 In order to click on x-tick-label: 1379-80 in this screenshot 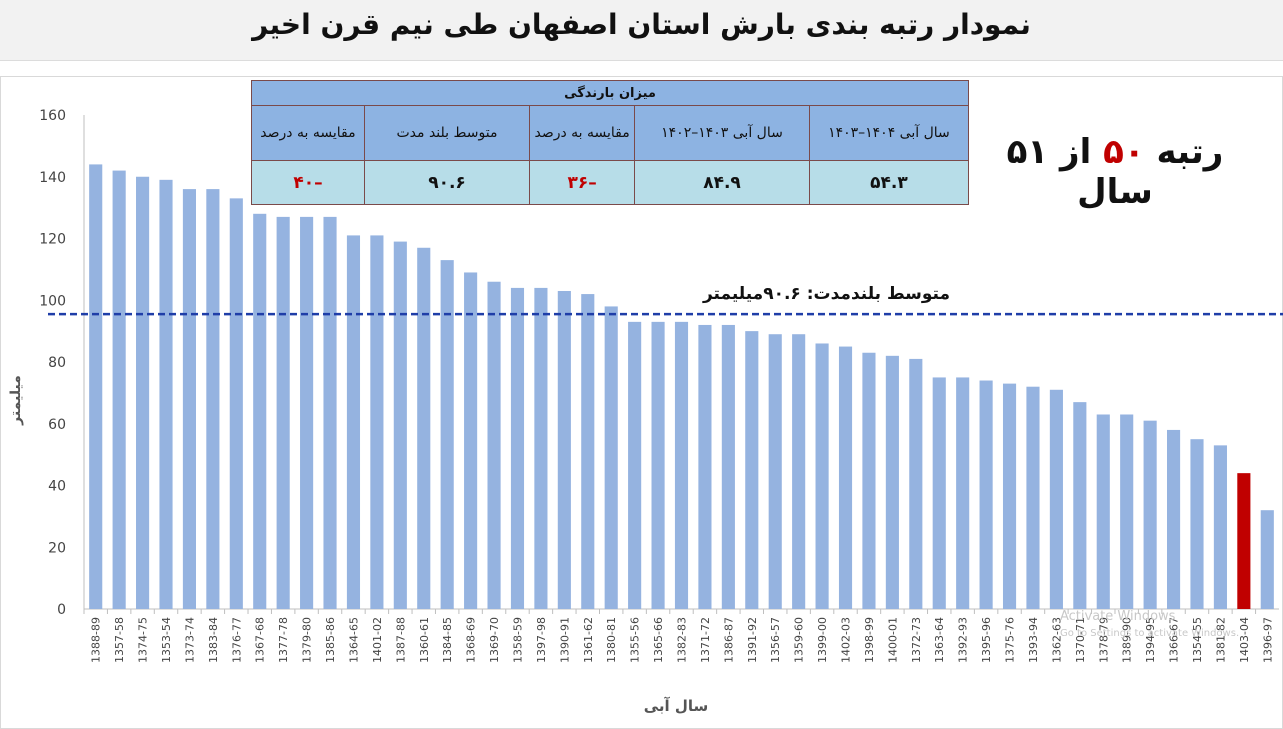, I will do `click(307, 640)`.